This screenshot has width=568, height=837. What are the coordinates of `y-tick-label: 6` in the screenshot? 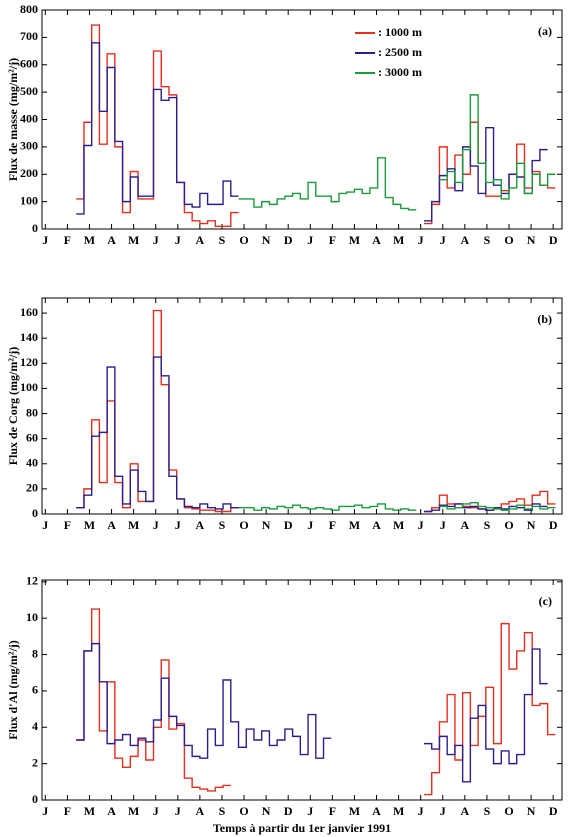 It's located at (35, 690).